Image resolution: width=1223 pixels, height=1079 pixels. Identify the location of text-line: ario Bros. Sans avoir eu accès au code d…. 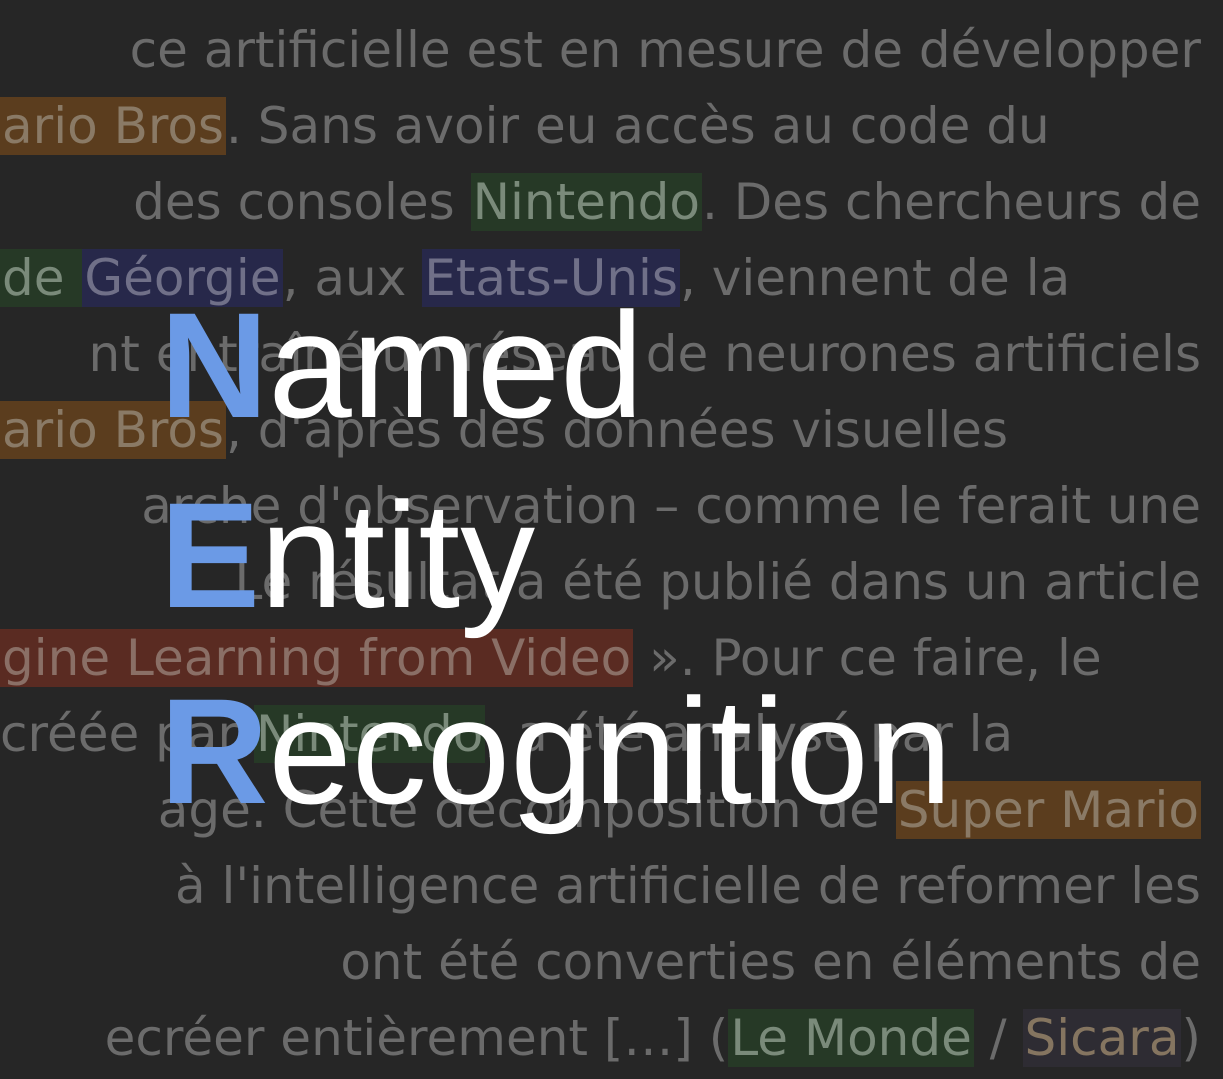
(611, 126).